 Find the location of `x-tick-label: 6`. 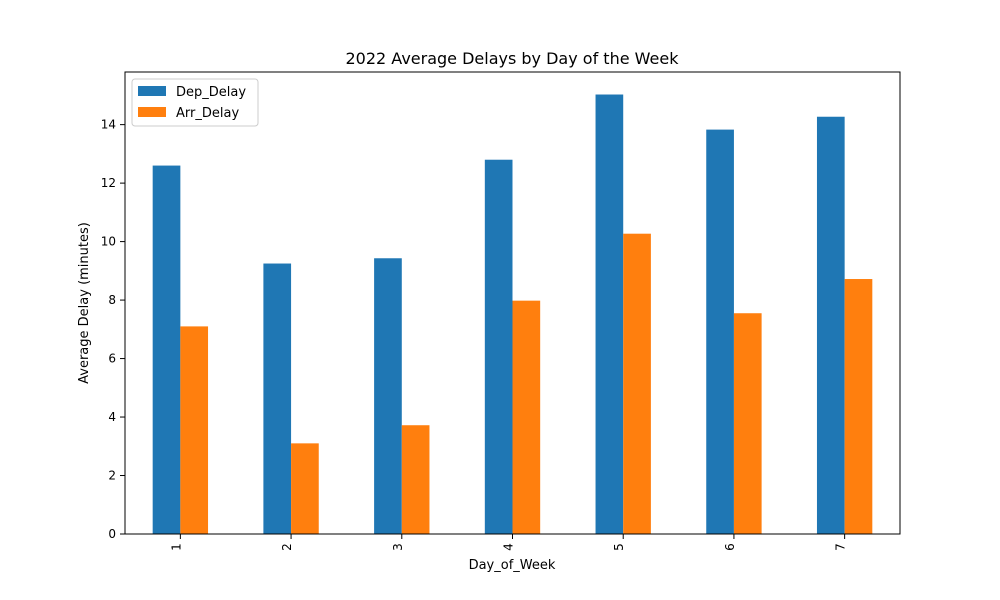

x-tick-label: 6 is located at coordinates (730, 547).